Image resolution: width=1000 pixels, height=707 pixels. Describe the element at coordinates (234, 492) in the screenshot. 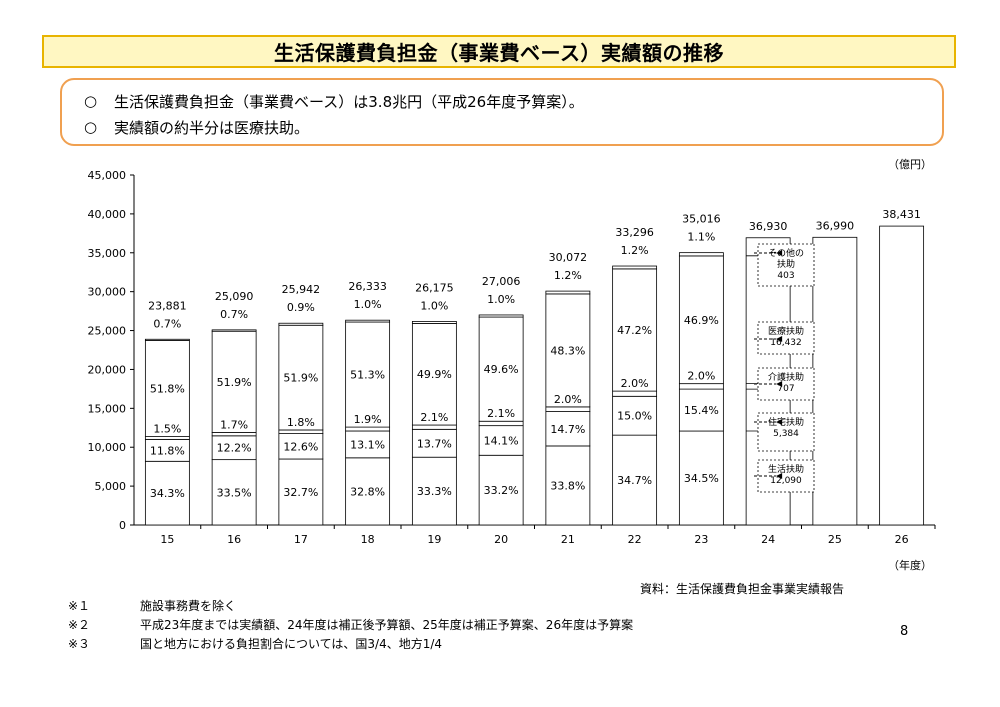

I see `data-label: 33.5%` at that location.